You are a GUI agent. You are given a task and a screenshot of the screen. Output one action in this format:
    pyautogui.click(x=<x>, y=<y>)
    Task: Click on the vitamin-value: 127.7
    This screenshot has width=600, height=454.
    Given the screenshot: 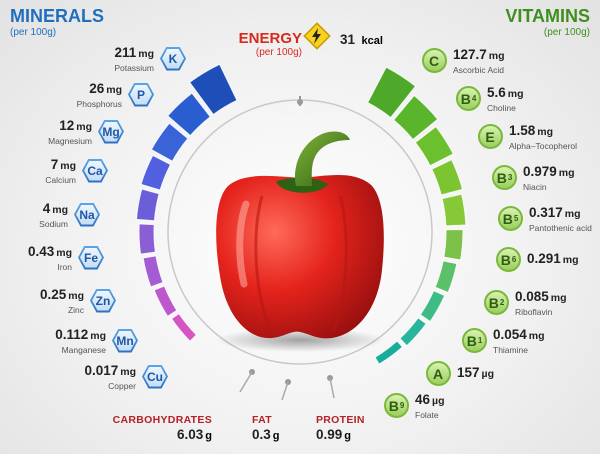 What is the action you would take?
    pyautogui.click(x=470, y=54)
    